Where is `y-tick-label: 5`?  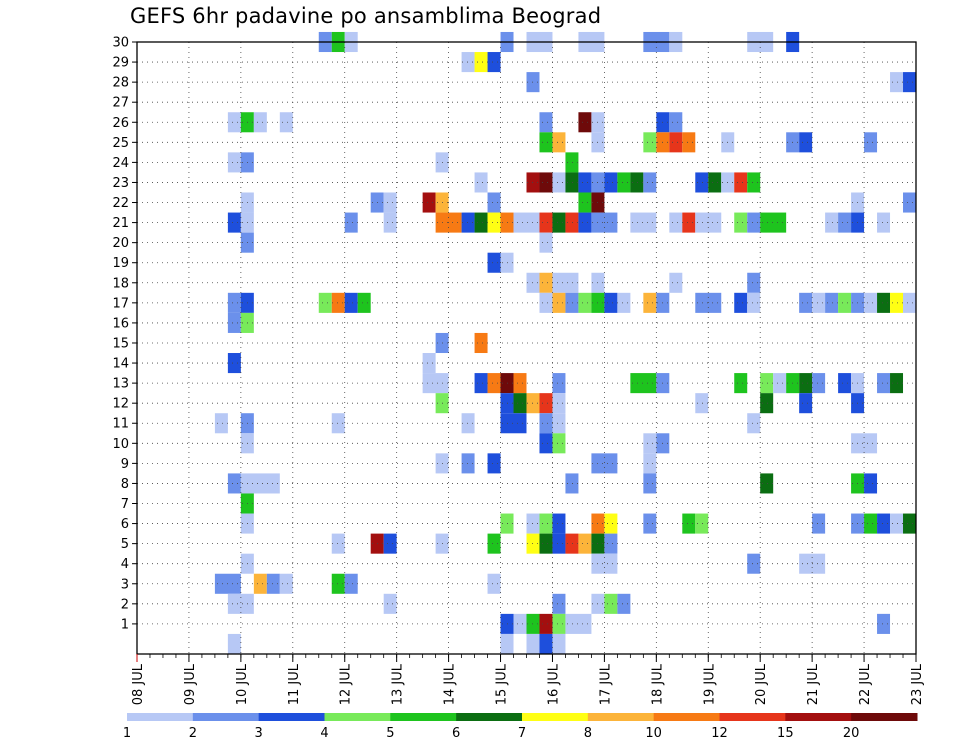
y-tick-label: 5 is located at coordinates (125, 544).